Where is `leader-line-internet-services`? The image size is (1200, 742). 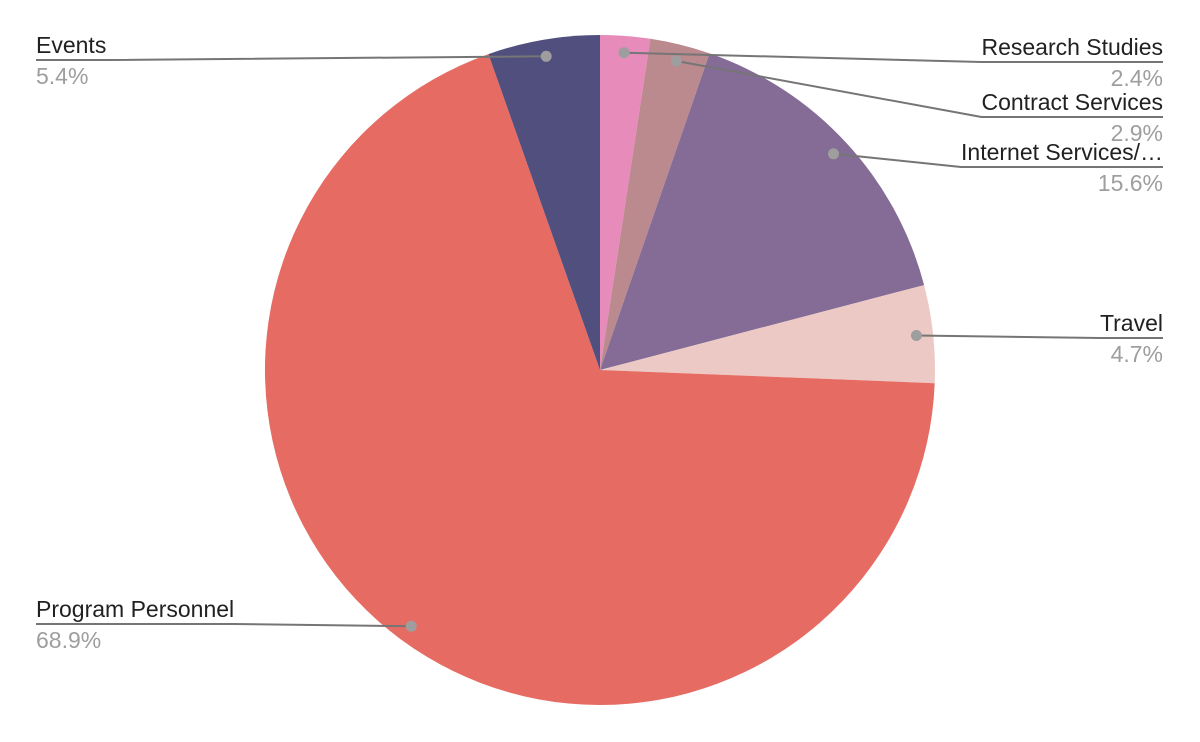
leader-line-internet-services is located at coordinates (998, 160).